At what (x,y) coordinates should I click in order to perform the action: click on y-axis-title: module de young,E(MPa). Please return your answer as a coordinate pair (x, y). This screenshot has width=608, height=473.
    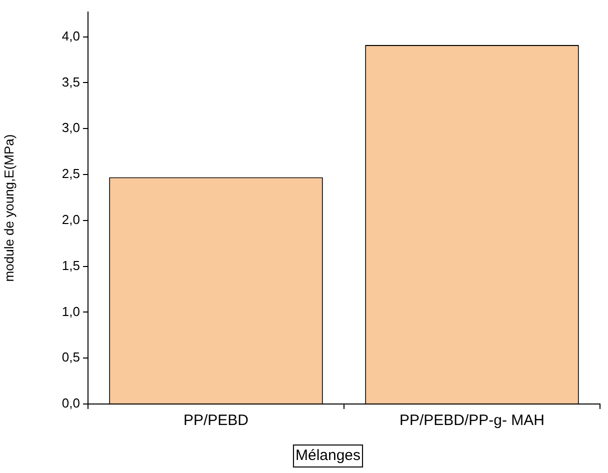
    Looking at the image, I should click on (8, 208).